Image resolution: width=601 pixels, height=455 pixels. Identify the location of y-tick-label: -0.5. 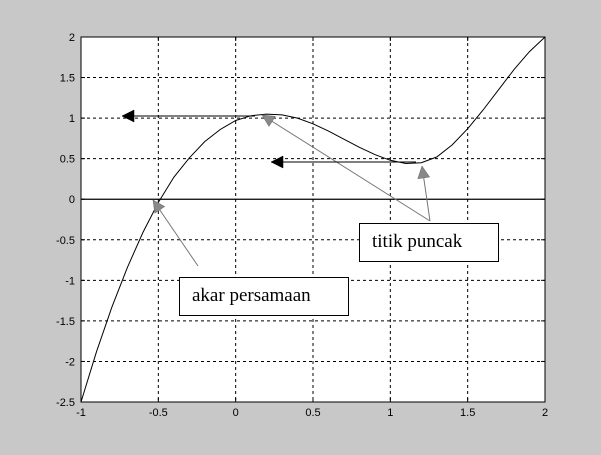
(65, 241).